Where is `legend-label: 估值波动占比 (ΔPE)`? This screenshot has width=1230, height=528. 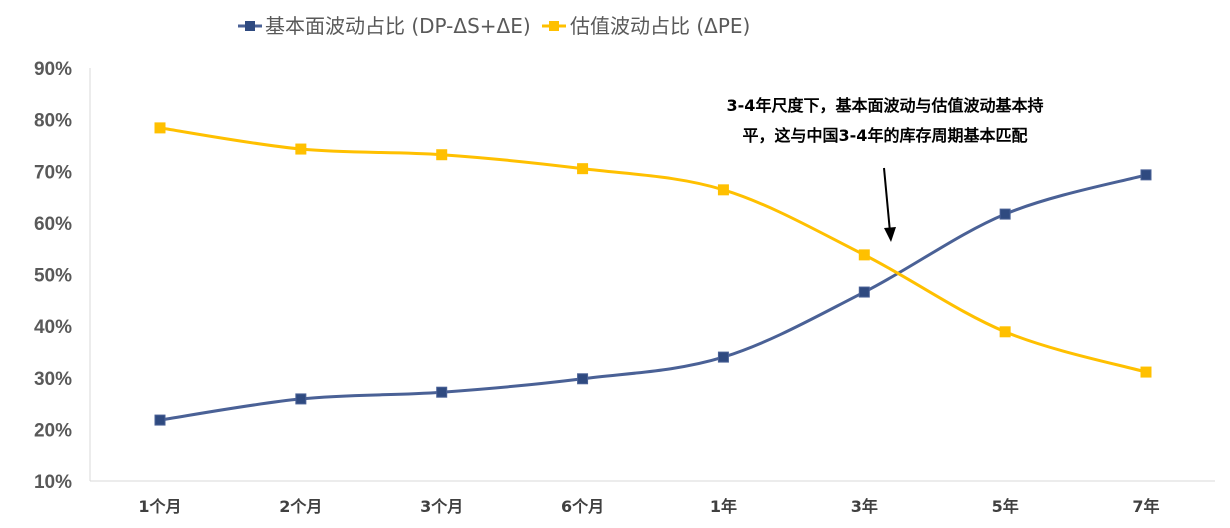
legend-label: 估值波动占比 (ΔPE) is located at coordinates (660, 26).